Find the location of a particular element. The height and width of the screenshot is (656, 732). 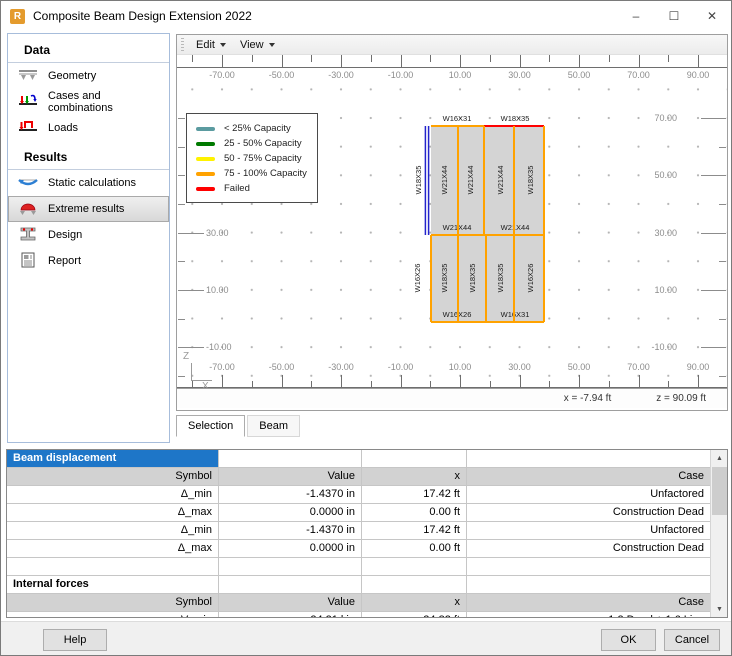

scroll-down-icon: ▼ is located at coordinates (719, 609).